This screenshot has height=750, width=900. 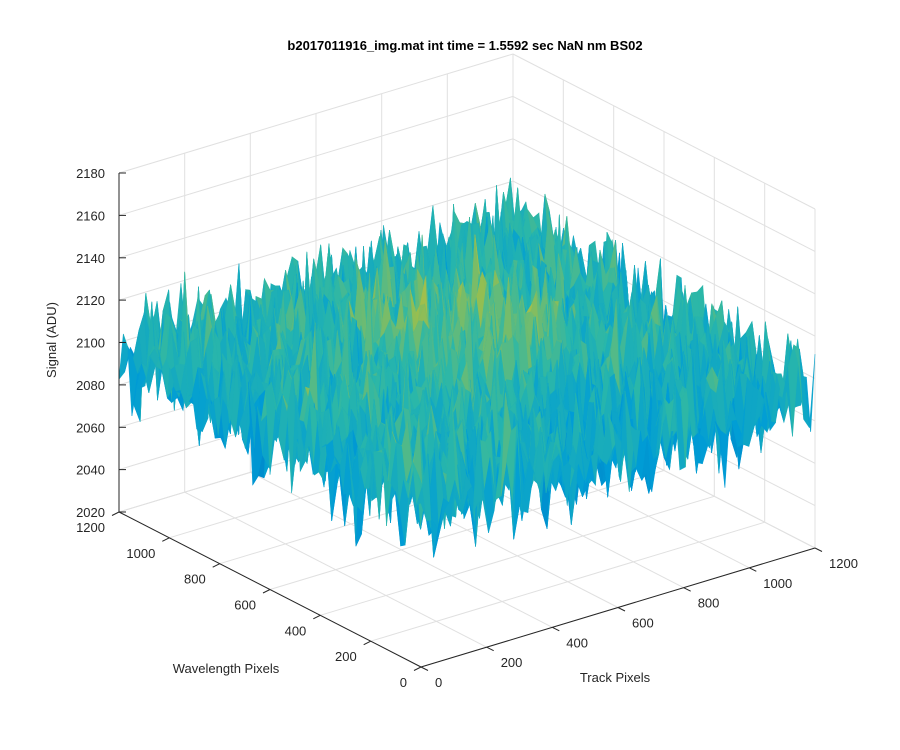 I want to click on z-tick-label: 2080, so click(x=90, y=385).